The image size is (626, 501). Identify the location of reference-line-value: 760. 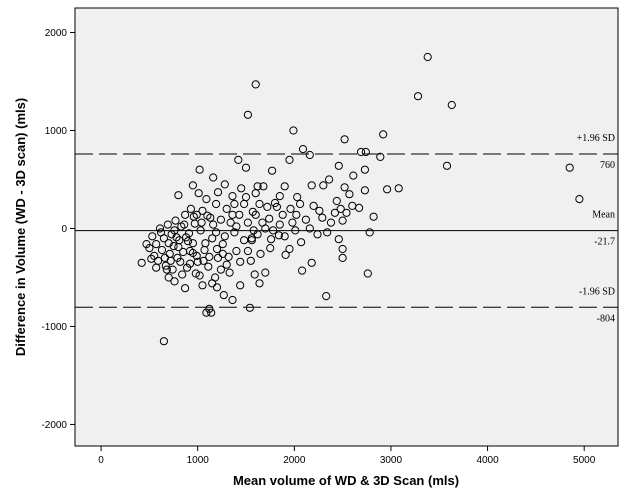
(607, 165).